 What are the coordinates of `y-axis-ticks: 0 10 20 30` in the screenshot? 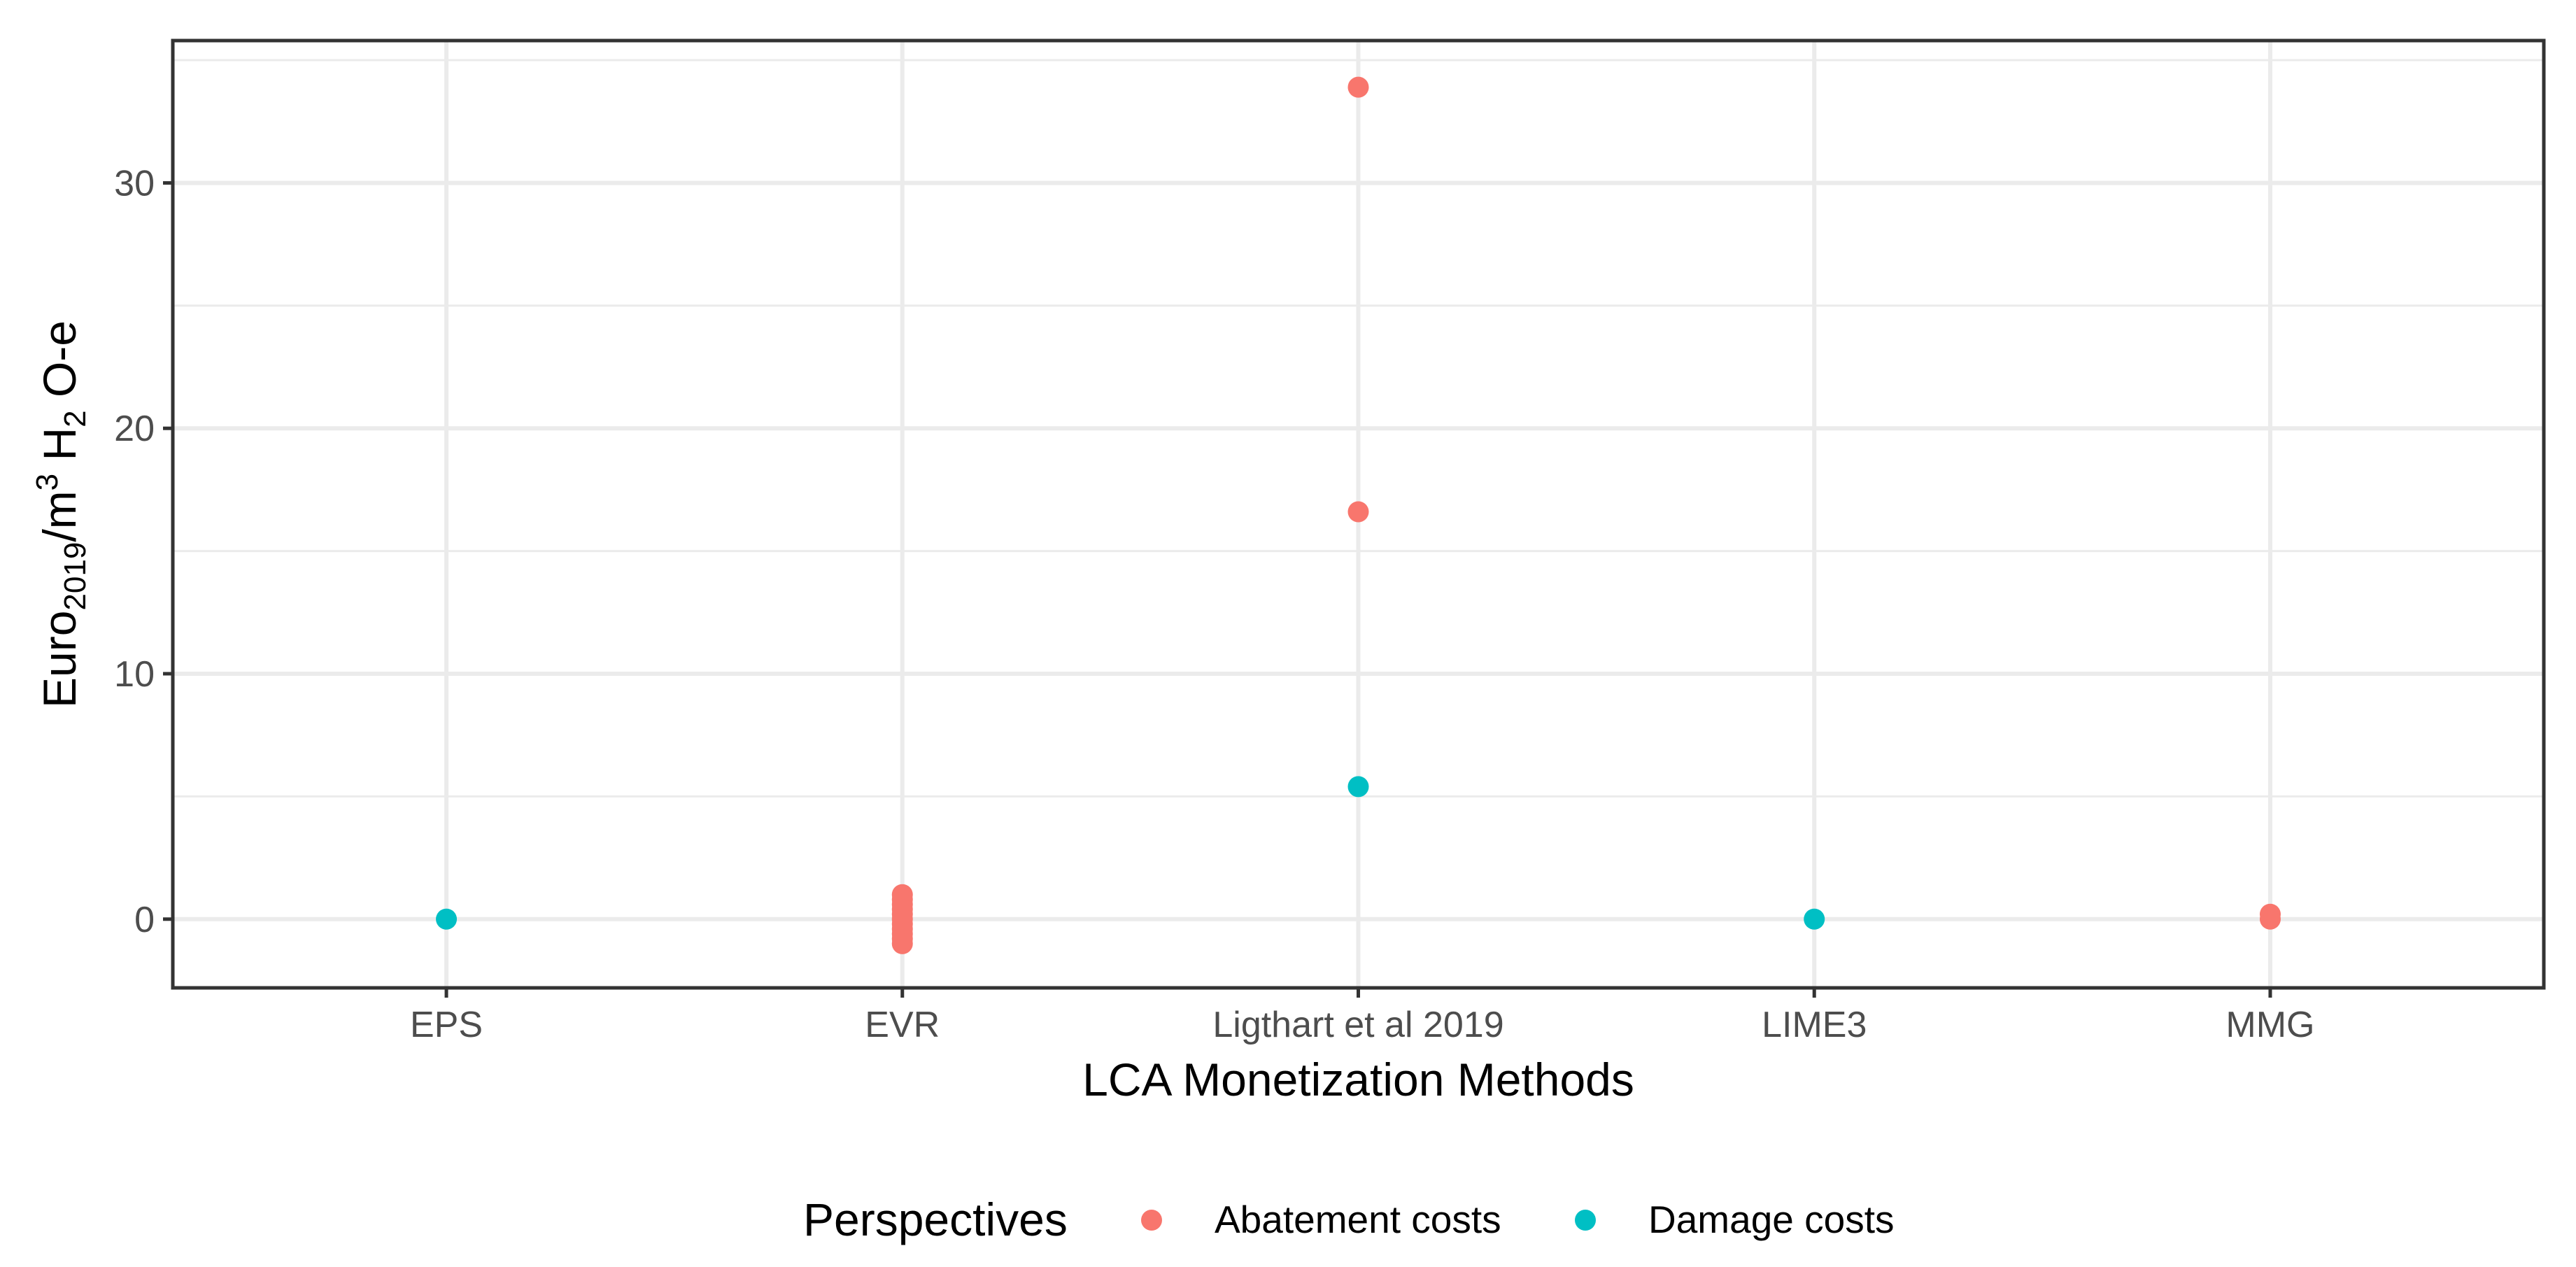 It's located at (143, 551).